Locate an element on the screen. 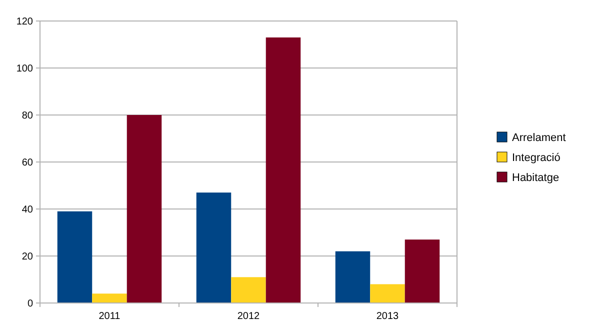  y-tick-label: 100 is located at coordinates (25, 69).